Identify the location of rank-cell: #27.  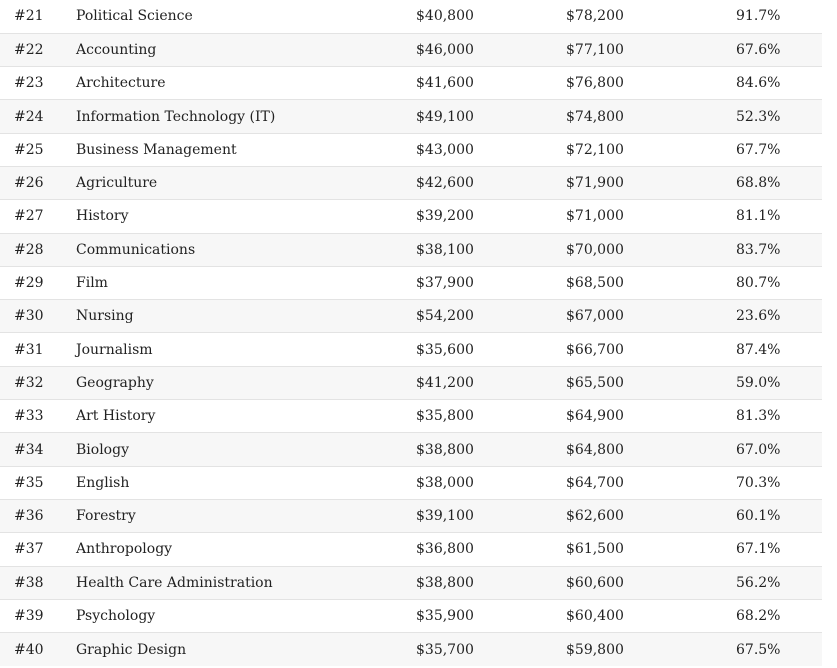
(38, 216).